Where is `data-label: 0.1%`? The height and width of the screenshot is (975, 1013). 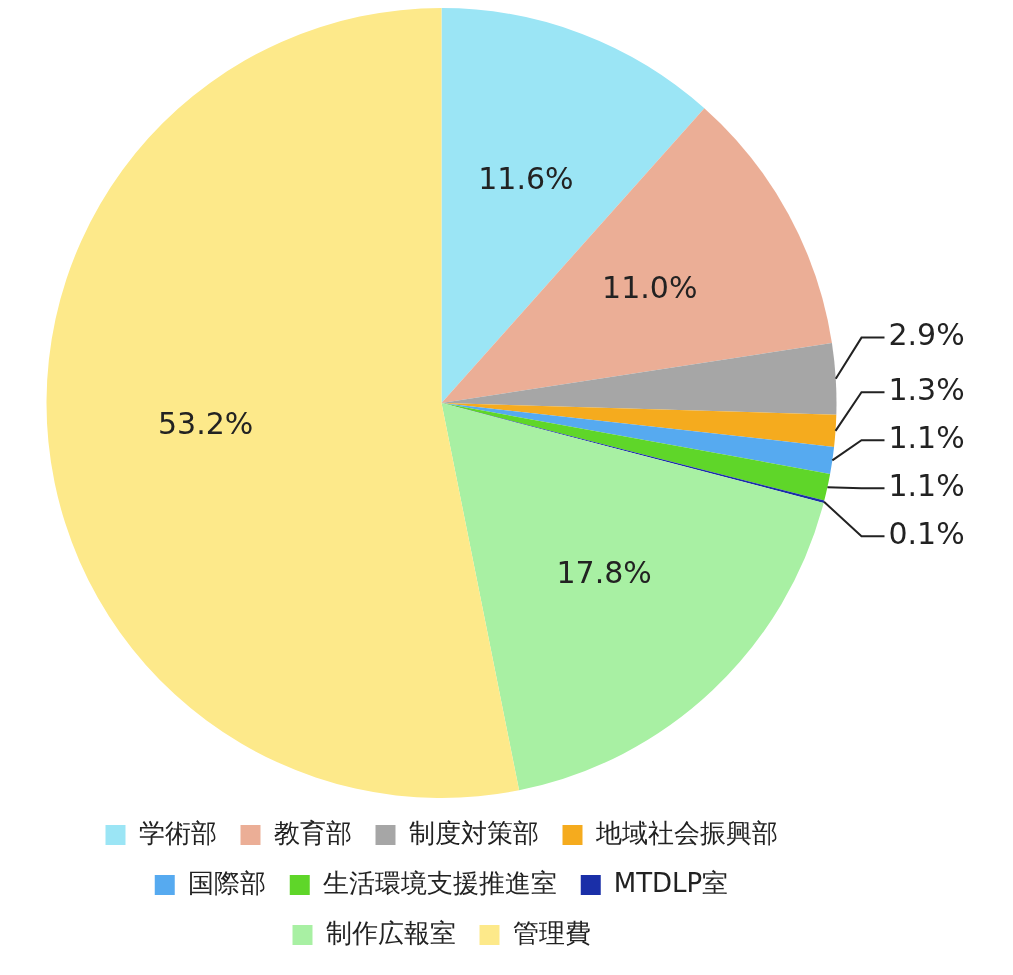 data-label: 0.1% is located at coordinates (926, 534).